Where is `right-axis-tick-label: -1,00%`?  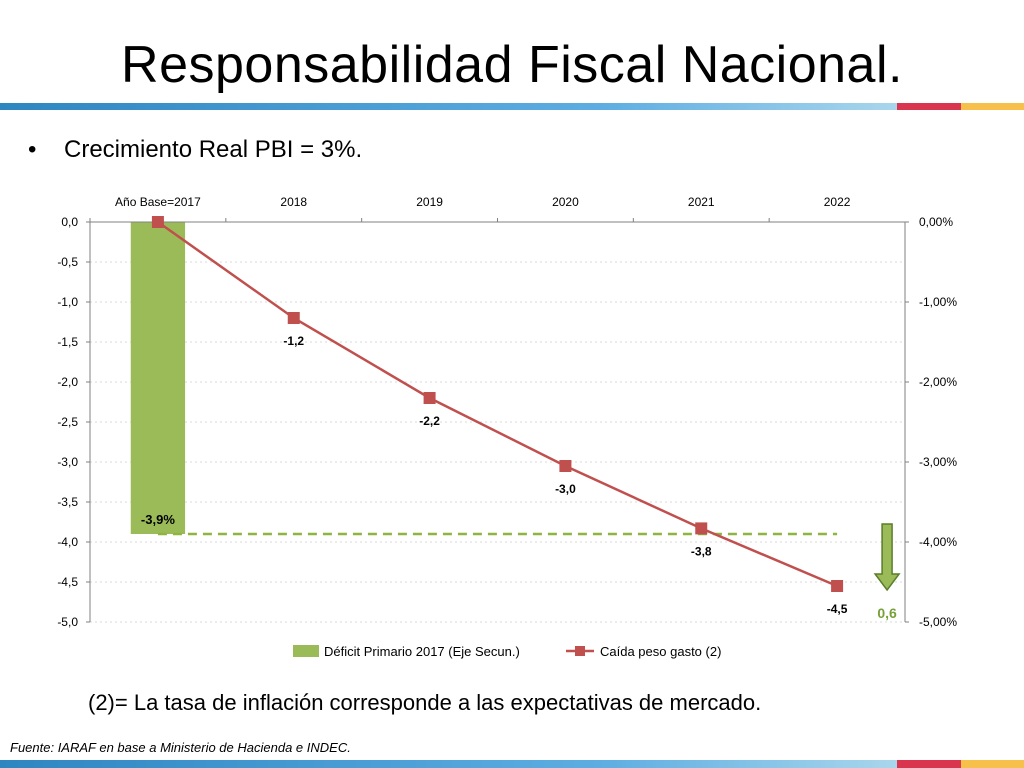
right-axis-tick-label: -1,00% is located at coordinates (938, 302).